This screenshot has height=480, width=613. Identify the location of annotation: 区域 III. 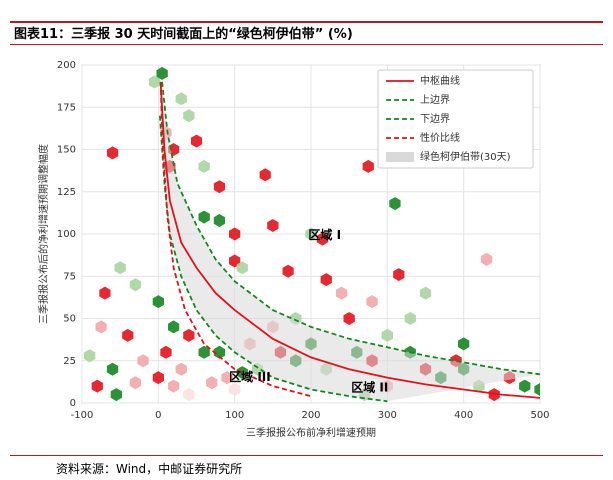
(250, 376).